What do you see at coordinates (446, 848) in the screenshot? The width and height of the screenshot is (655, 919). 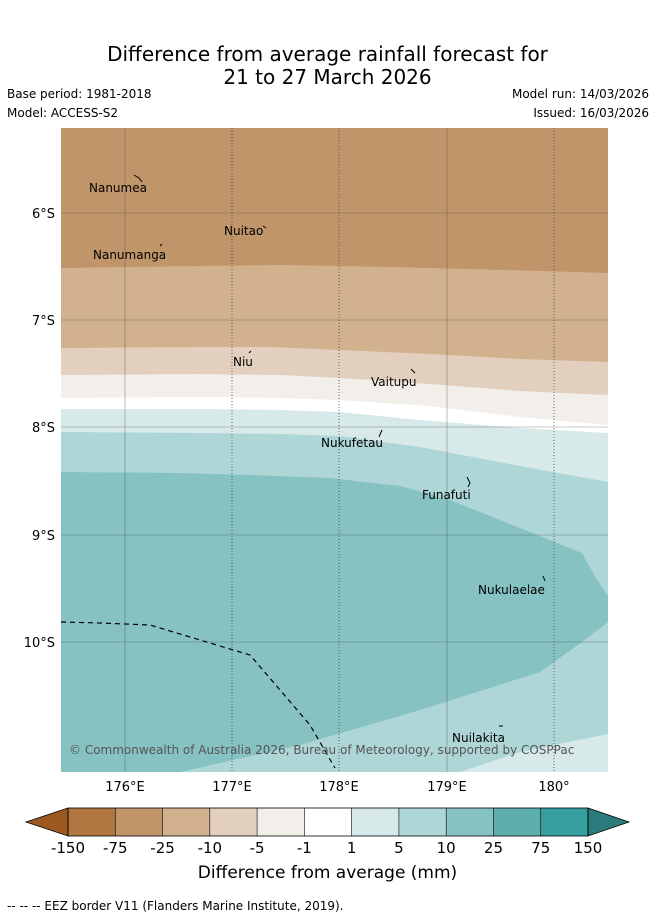 I see `colorbar-tick-label: 10` at bounding box center [446, 848].